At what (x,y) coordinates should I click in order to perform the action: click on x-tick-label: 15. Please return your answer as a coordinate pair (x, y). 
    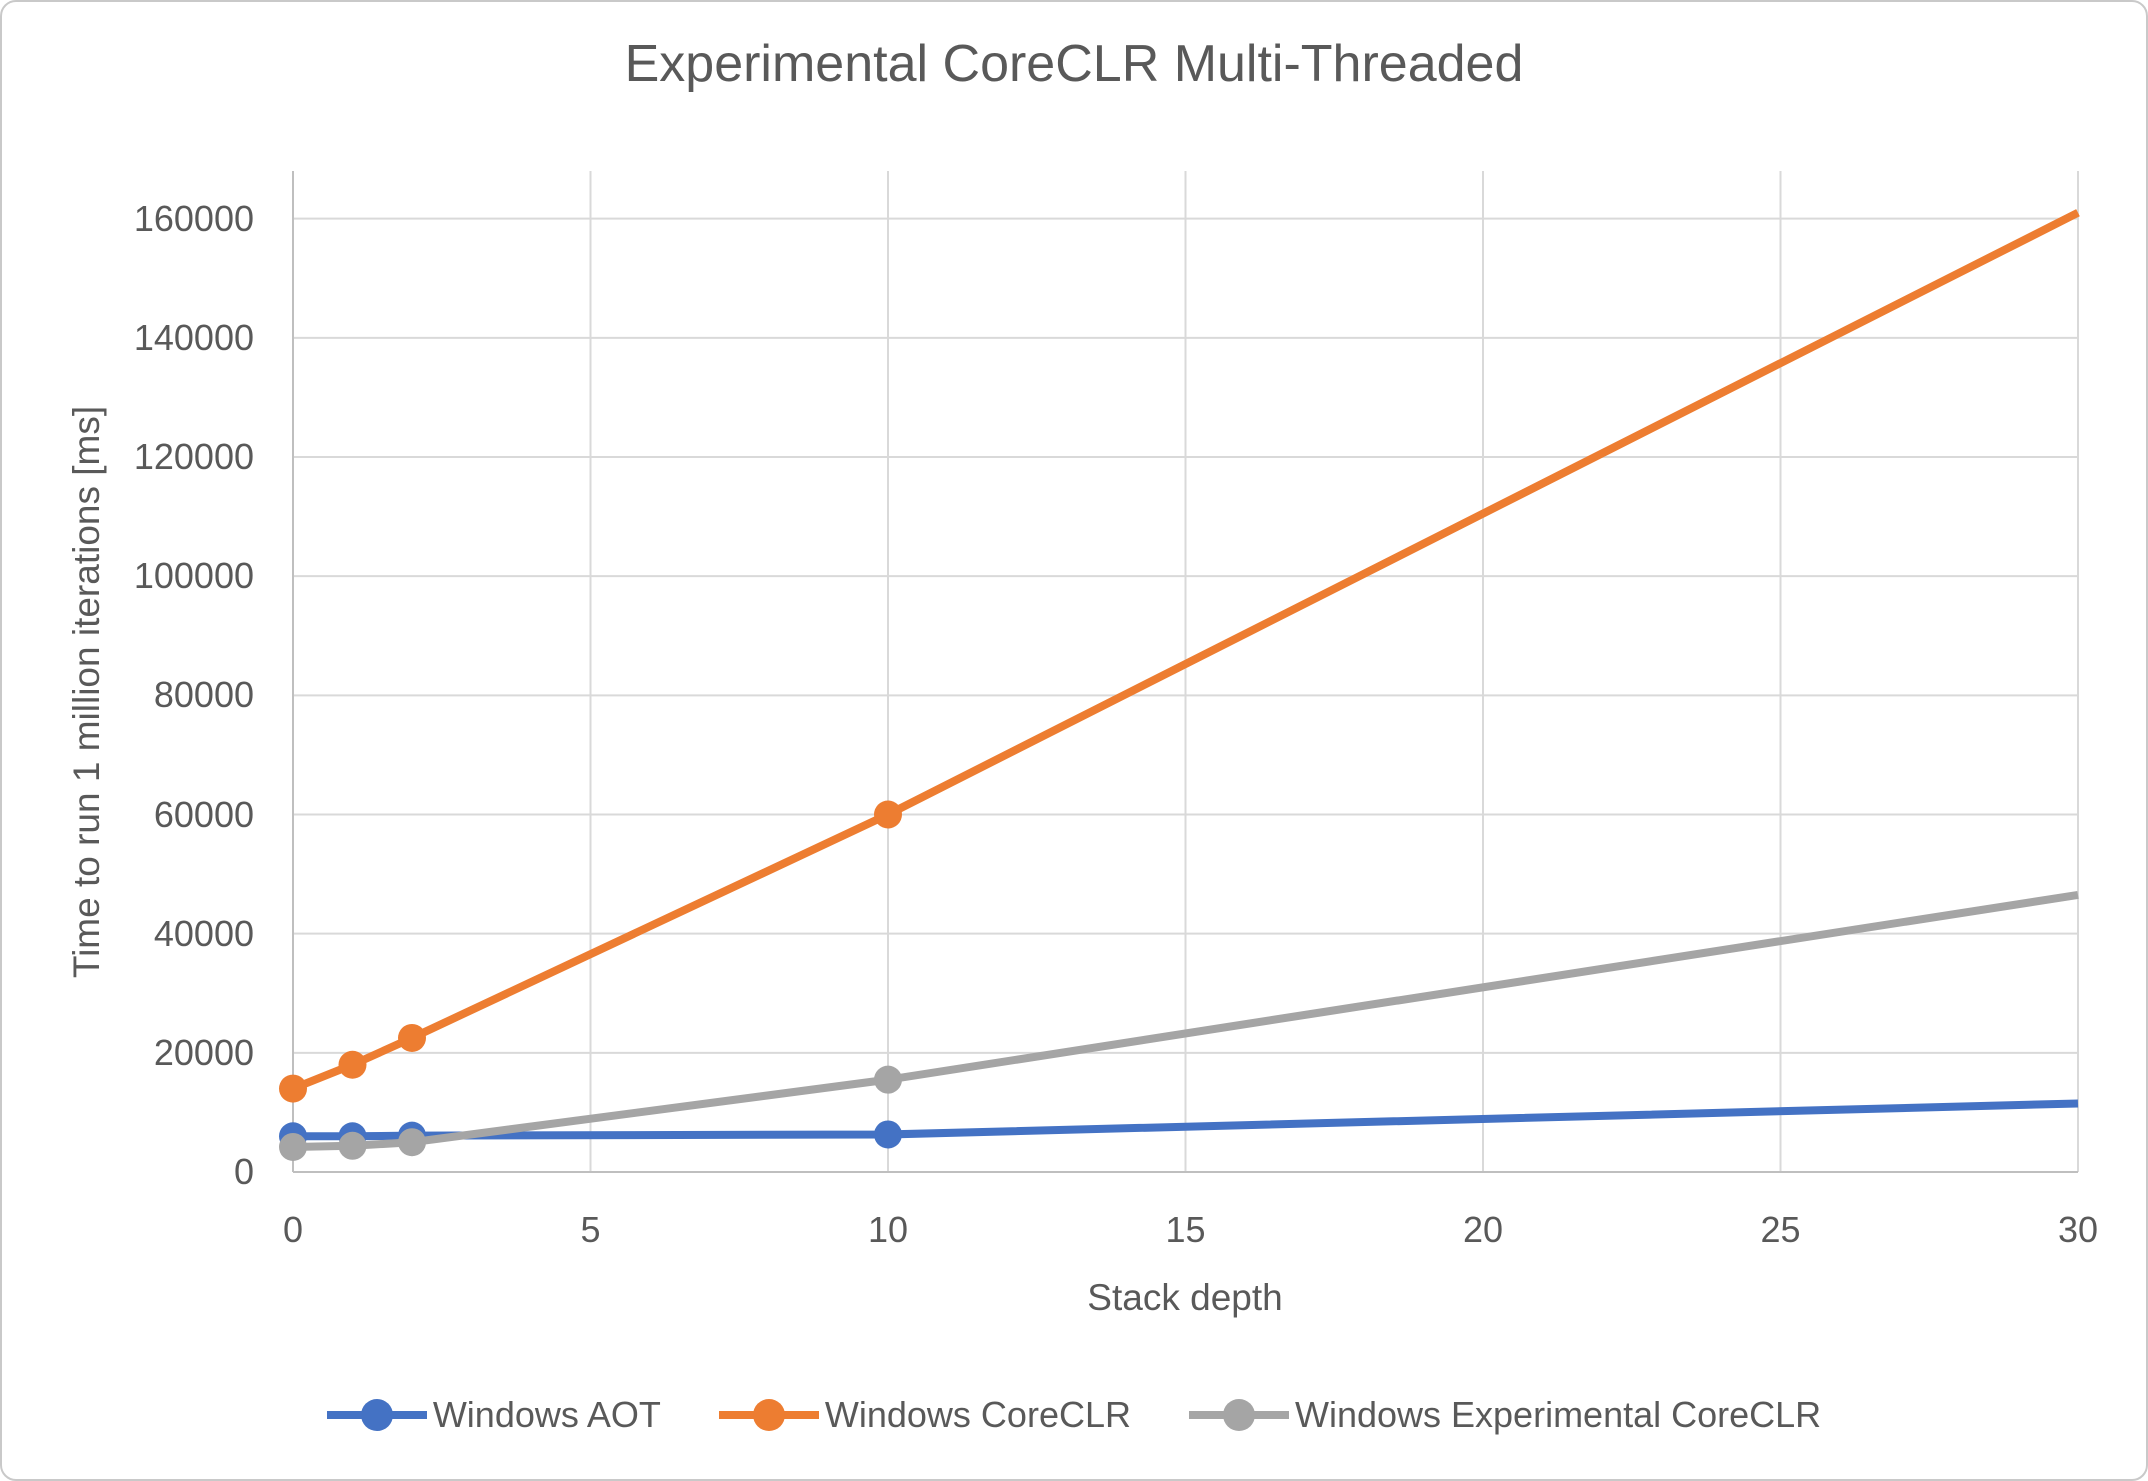
    Looking at the image, I should click on (1185, 1229).